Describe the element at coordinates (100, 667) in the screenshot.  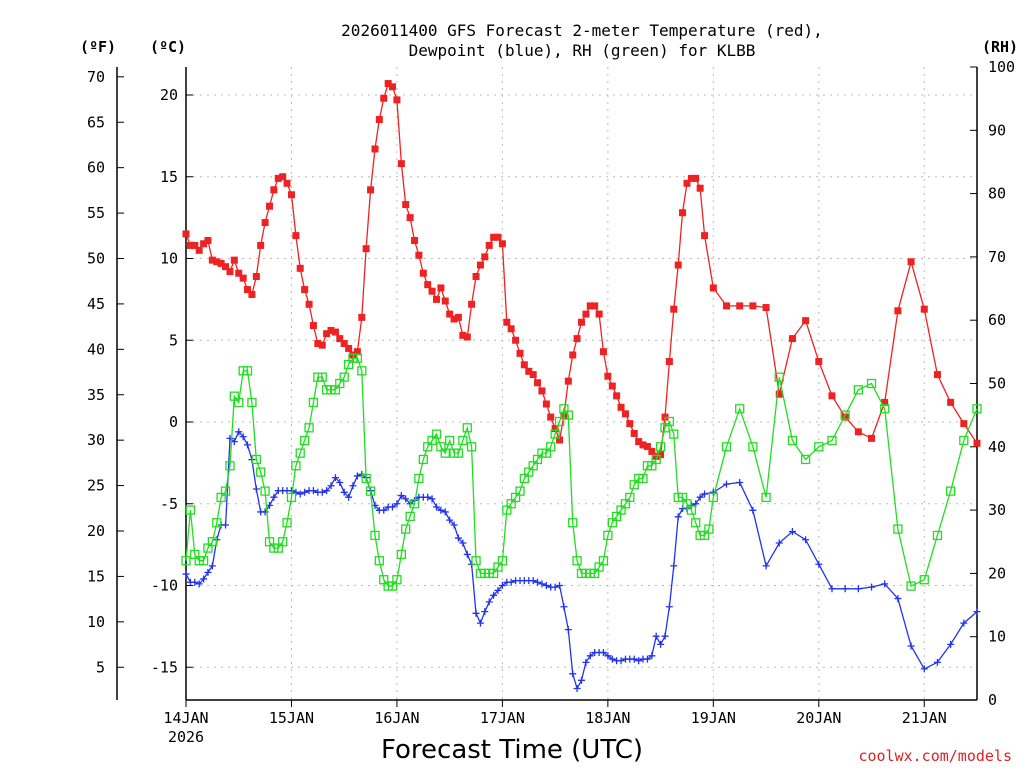
I see `fahrenheit-tick-label: 5` at that location.